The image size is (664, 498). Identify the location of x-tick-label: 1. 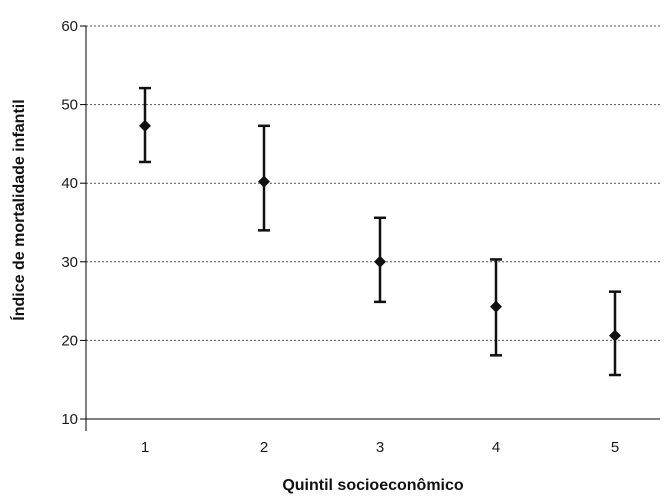
(145, 447).